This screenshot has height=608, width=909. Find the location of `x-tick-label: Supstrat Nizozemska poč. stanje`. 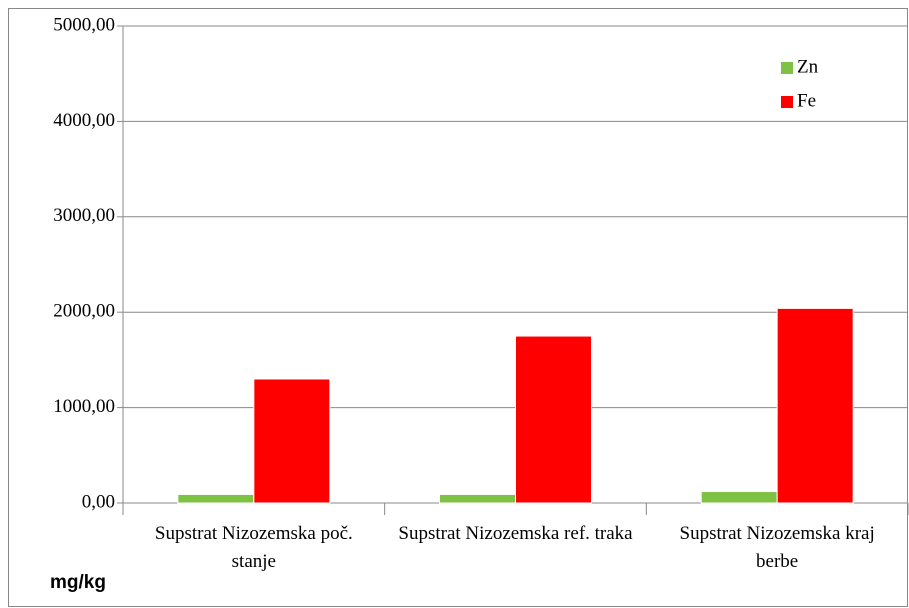

x-tick-label: Supstrat Nizozemska poč. stanje is located at coordinates (253, 547).